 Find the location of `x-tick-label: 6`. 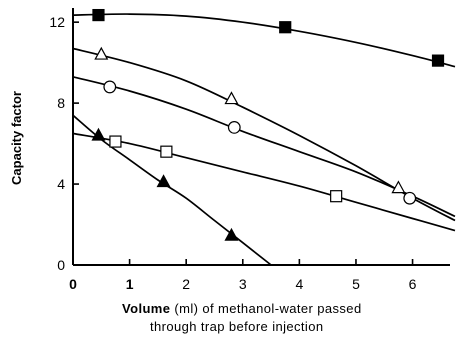

x-tick-label: 6 is located at coordinates (413, 284).